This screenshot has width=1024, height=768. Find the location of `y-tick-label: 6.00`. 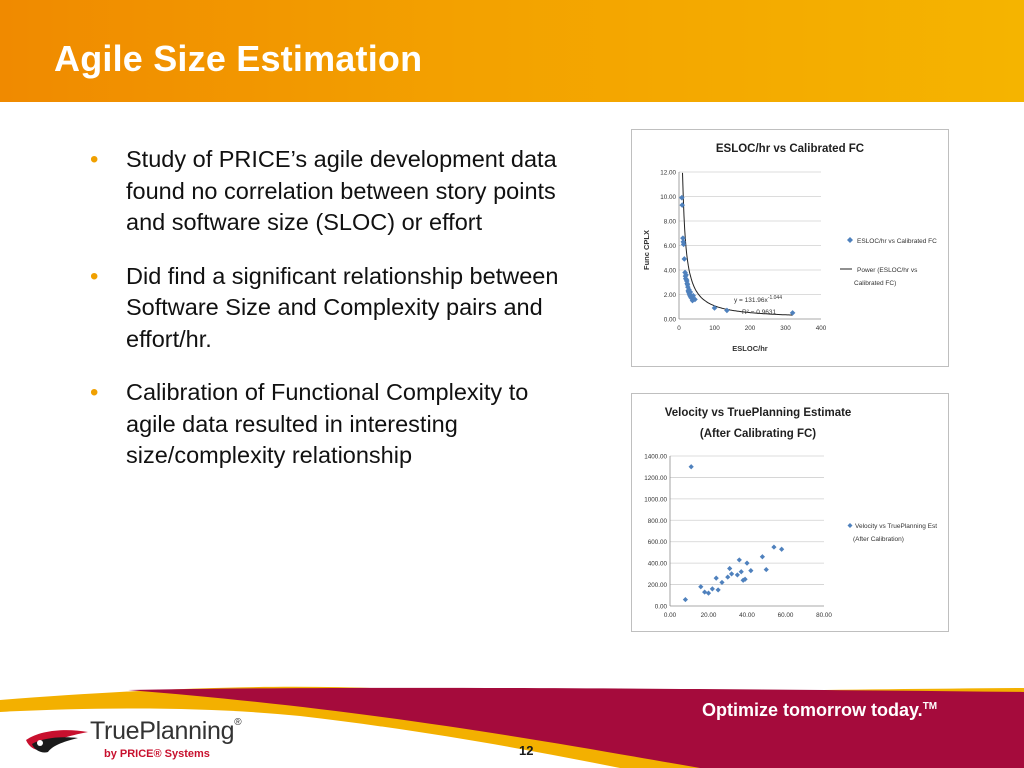

y-tick-label: 6.00 is located at coordinates (670, 246).